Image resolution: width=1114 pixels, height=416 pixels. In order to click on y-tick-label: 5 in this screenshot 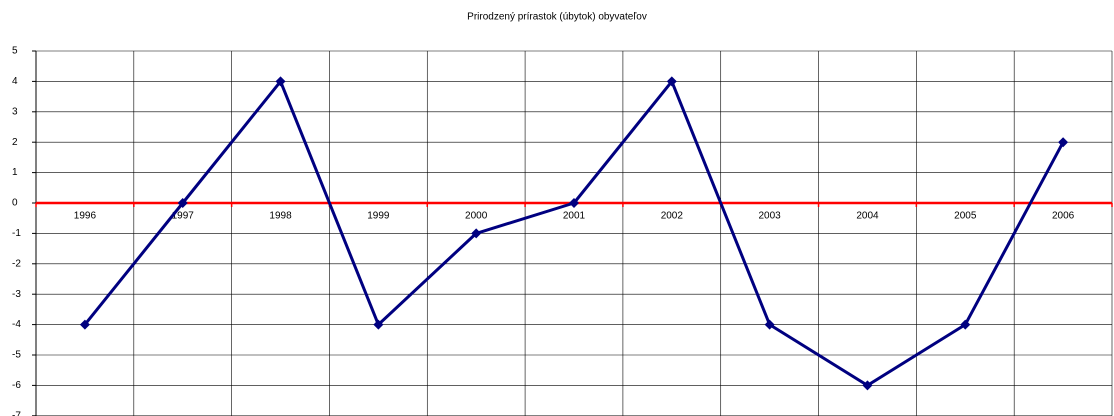, I will do `click(15, 51)`.